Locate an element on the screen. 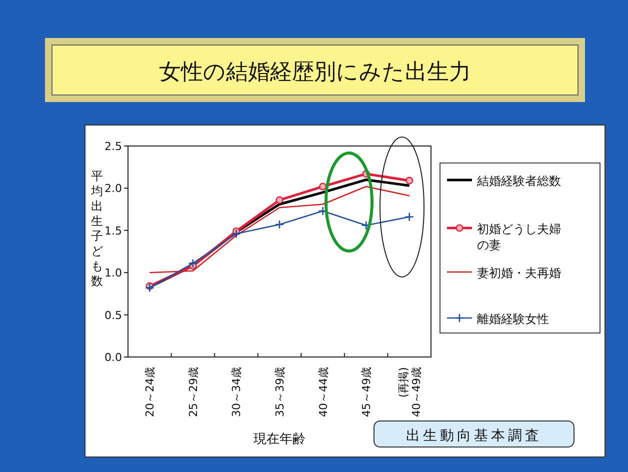  y-tick-label: 0.0 is located at coordinates (113, 357).